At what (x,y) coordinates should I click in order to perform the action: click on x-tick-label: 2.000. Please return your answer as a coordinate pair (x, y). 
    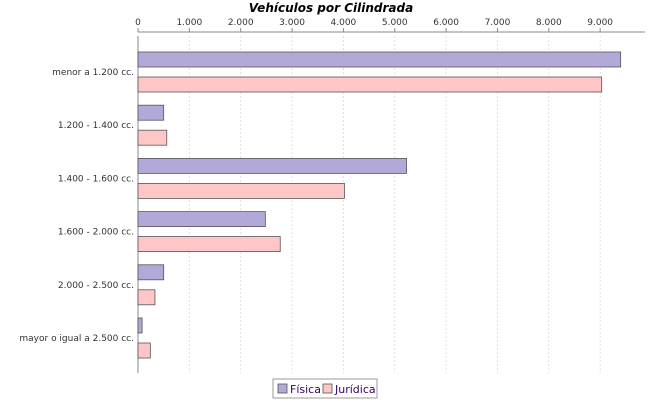
    Looking at the image, I should click on (241, 23).